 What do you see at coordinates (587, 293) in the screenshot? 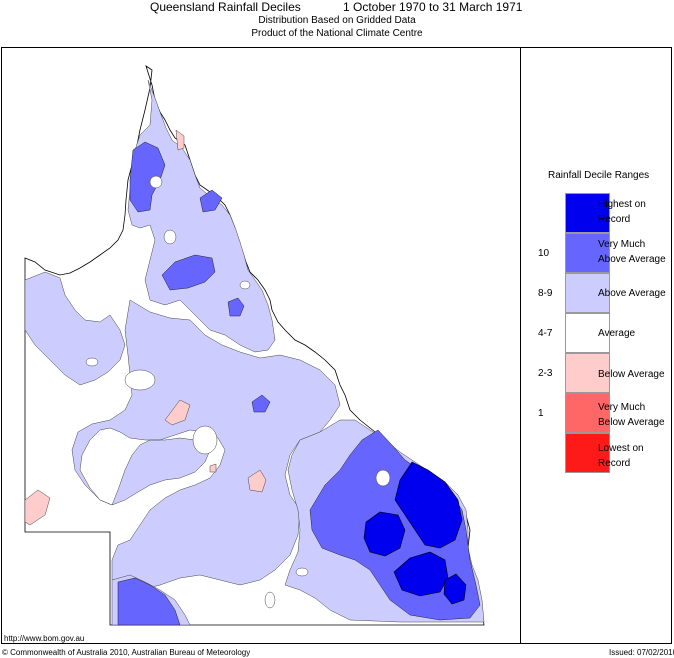
I see `legend-swatch-above` at bounding box center [587, 293].